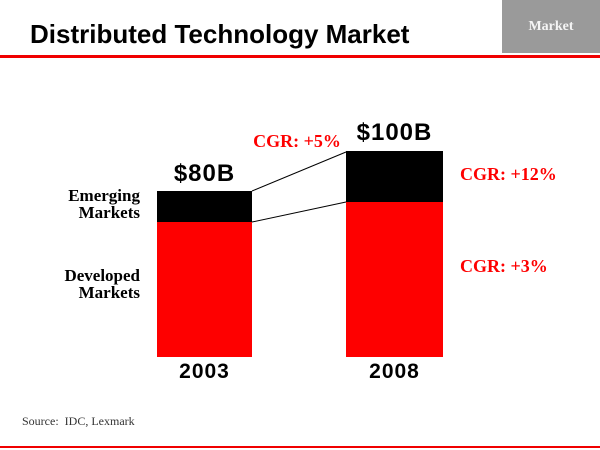 The height and width of the screenshot is (450, 600). What do you see at coordinates (204, 371) in the screenshot?
I see `axis-label-2003: 2003` at bounding box center [204, 371].